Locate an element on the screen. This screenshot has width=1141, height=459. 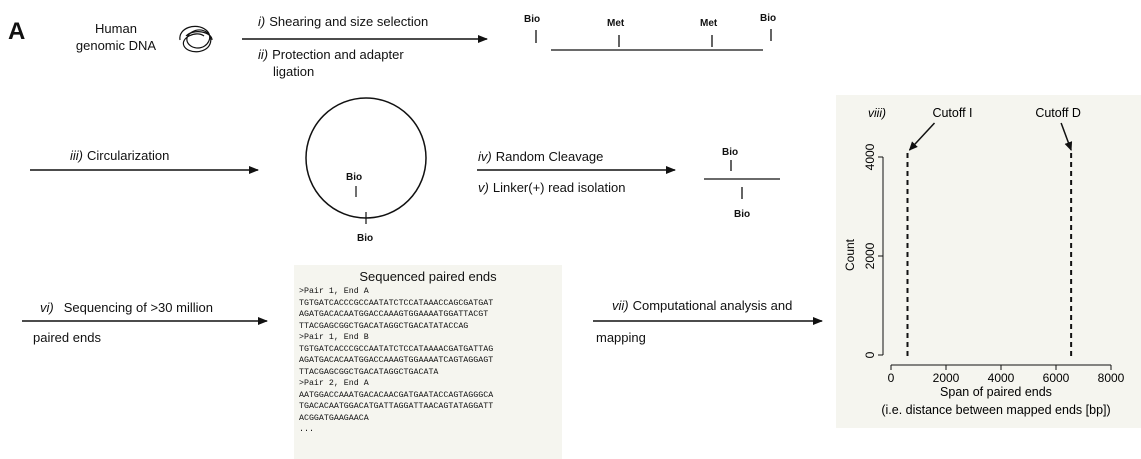
dna-label-line1: Human is located at coordinates (116, 28).